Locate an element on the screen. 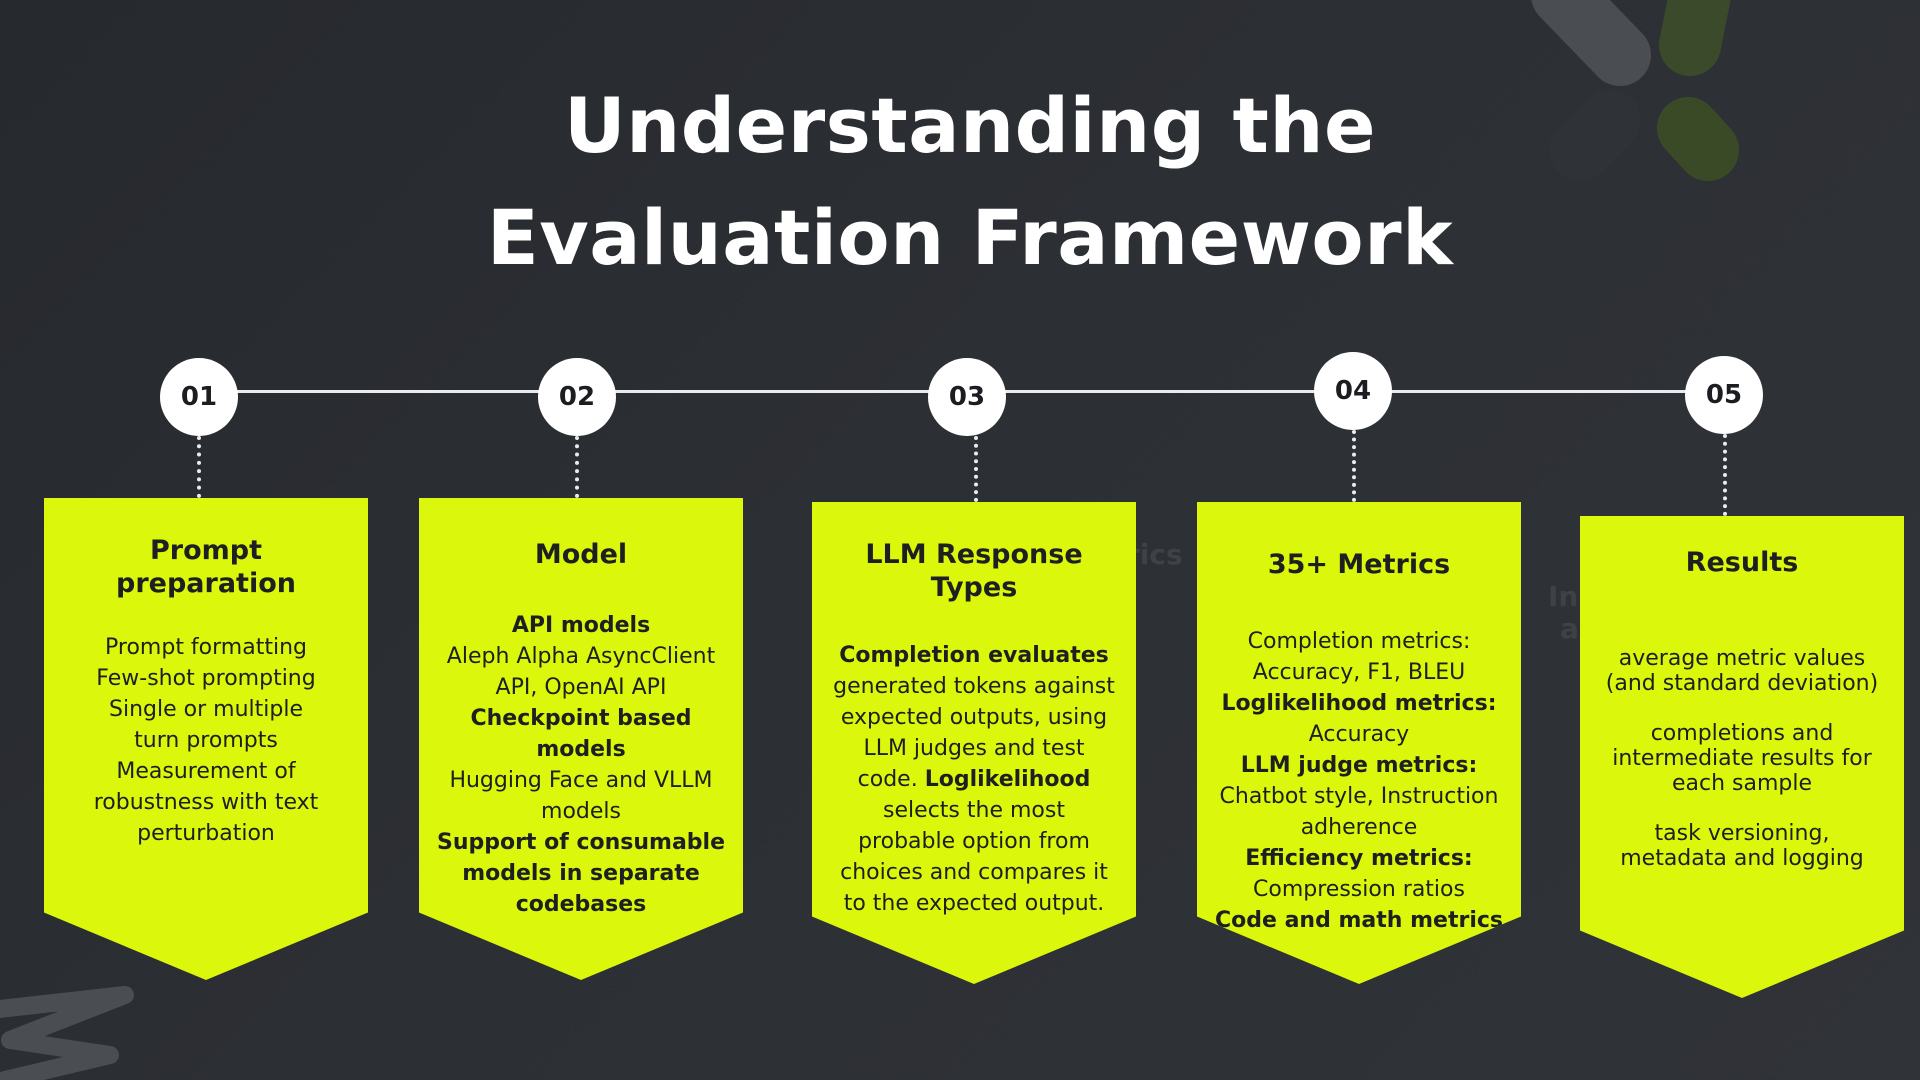 Image resolution: width=1920 pixels, height=1080 pixels. step-number-05: 05 is located at coordinates (1724, 395).